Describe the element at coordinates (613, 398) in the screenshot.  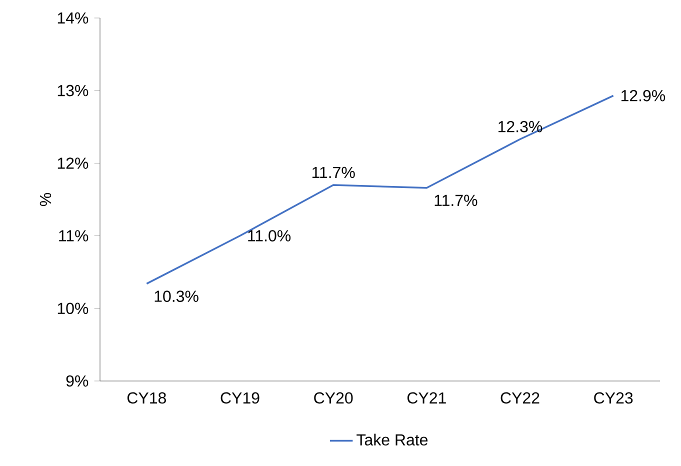
I see `x-tick-label: CY23` at that location.